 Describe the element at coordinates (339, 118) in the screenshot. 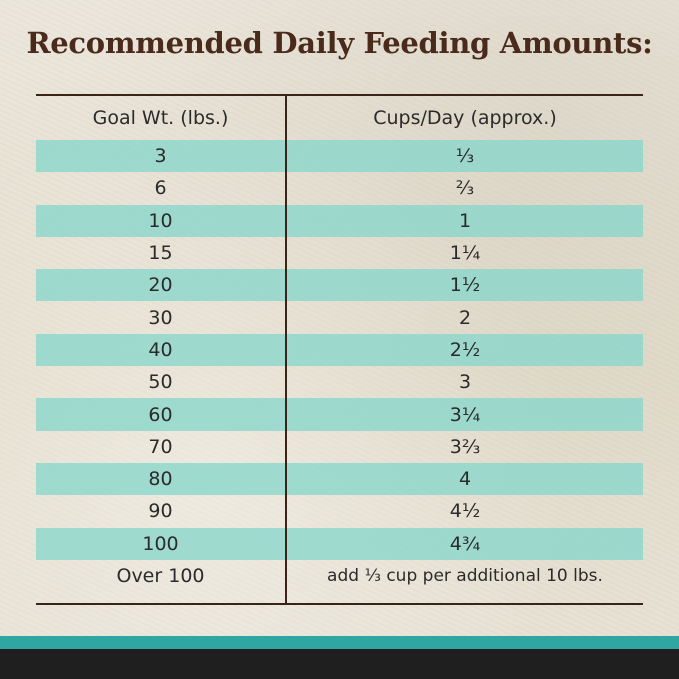

I see `table-header: Goal Wt. (lbs.) Cups/Day (approx.)` at that location.